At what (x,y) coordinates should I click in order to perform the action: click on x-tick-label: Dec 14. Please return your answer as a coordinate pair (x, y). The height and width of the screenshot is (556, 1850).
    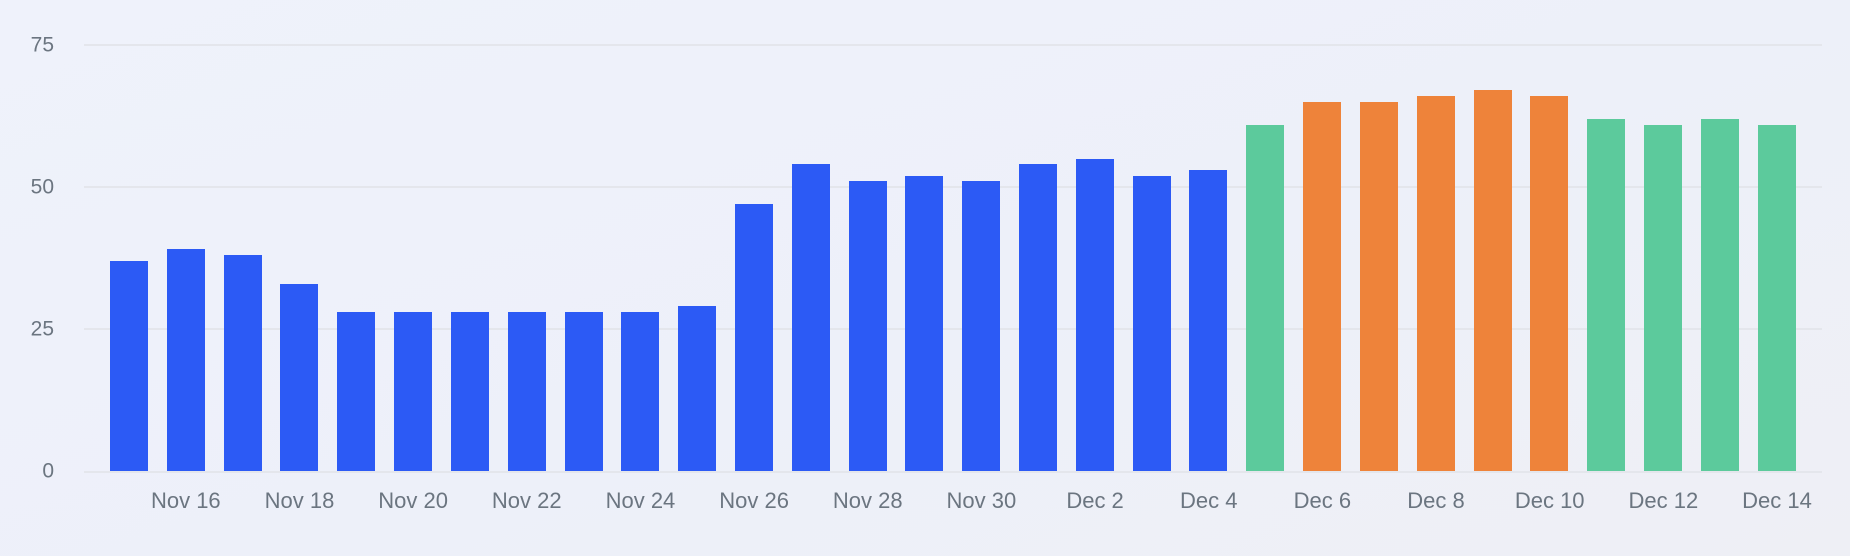
    Looking at the image, I should click on (1777, 500).